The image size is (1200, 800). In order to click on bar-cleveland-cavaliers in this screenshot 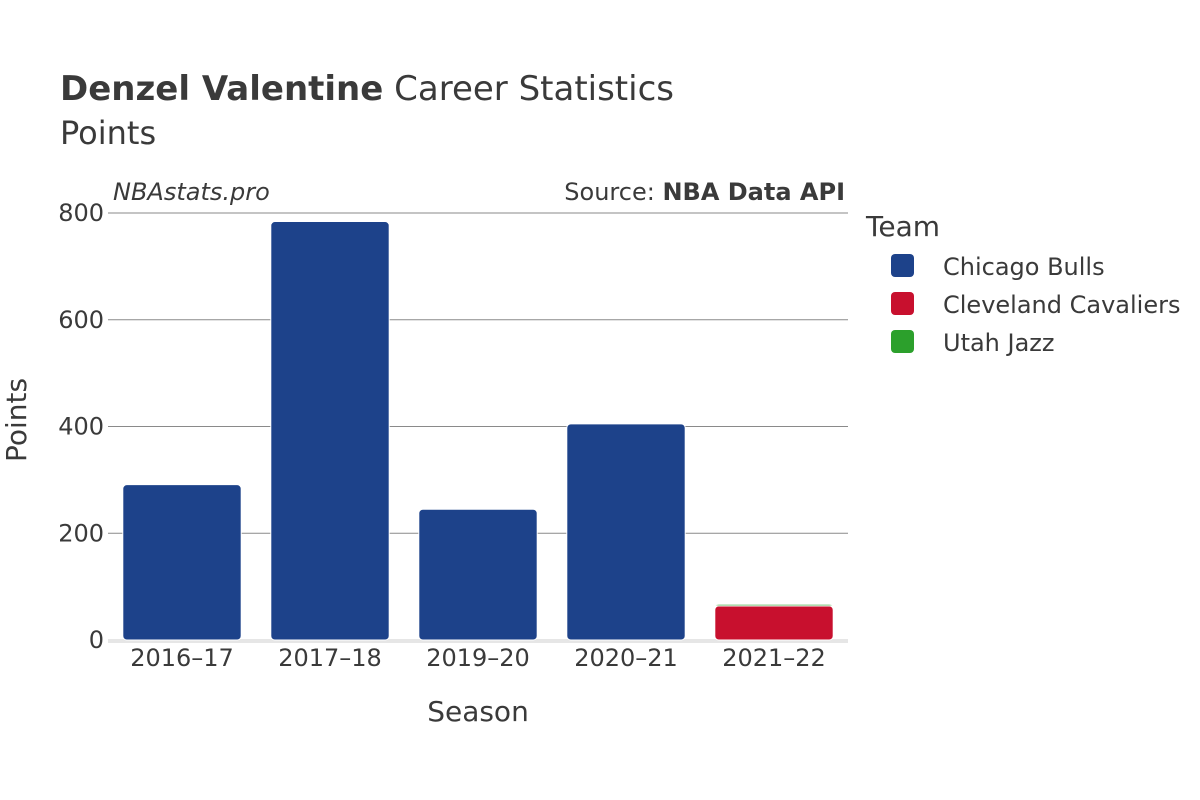, I will do `click(774, 623)`.